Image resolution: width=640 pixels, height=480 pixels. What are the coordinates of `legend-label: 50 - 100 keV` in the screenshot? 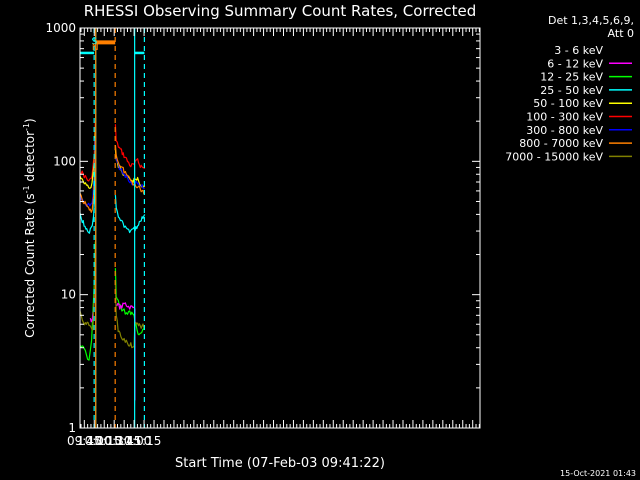 It's located at (568, 103).